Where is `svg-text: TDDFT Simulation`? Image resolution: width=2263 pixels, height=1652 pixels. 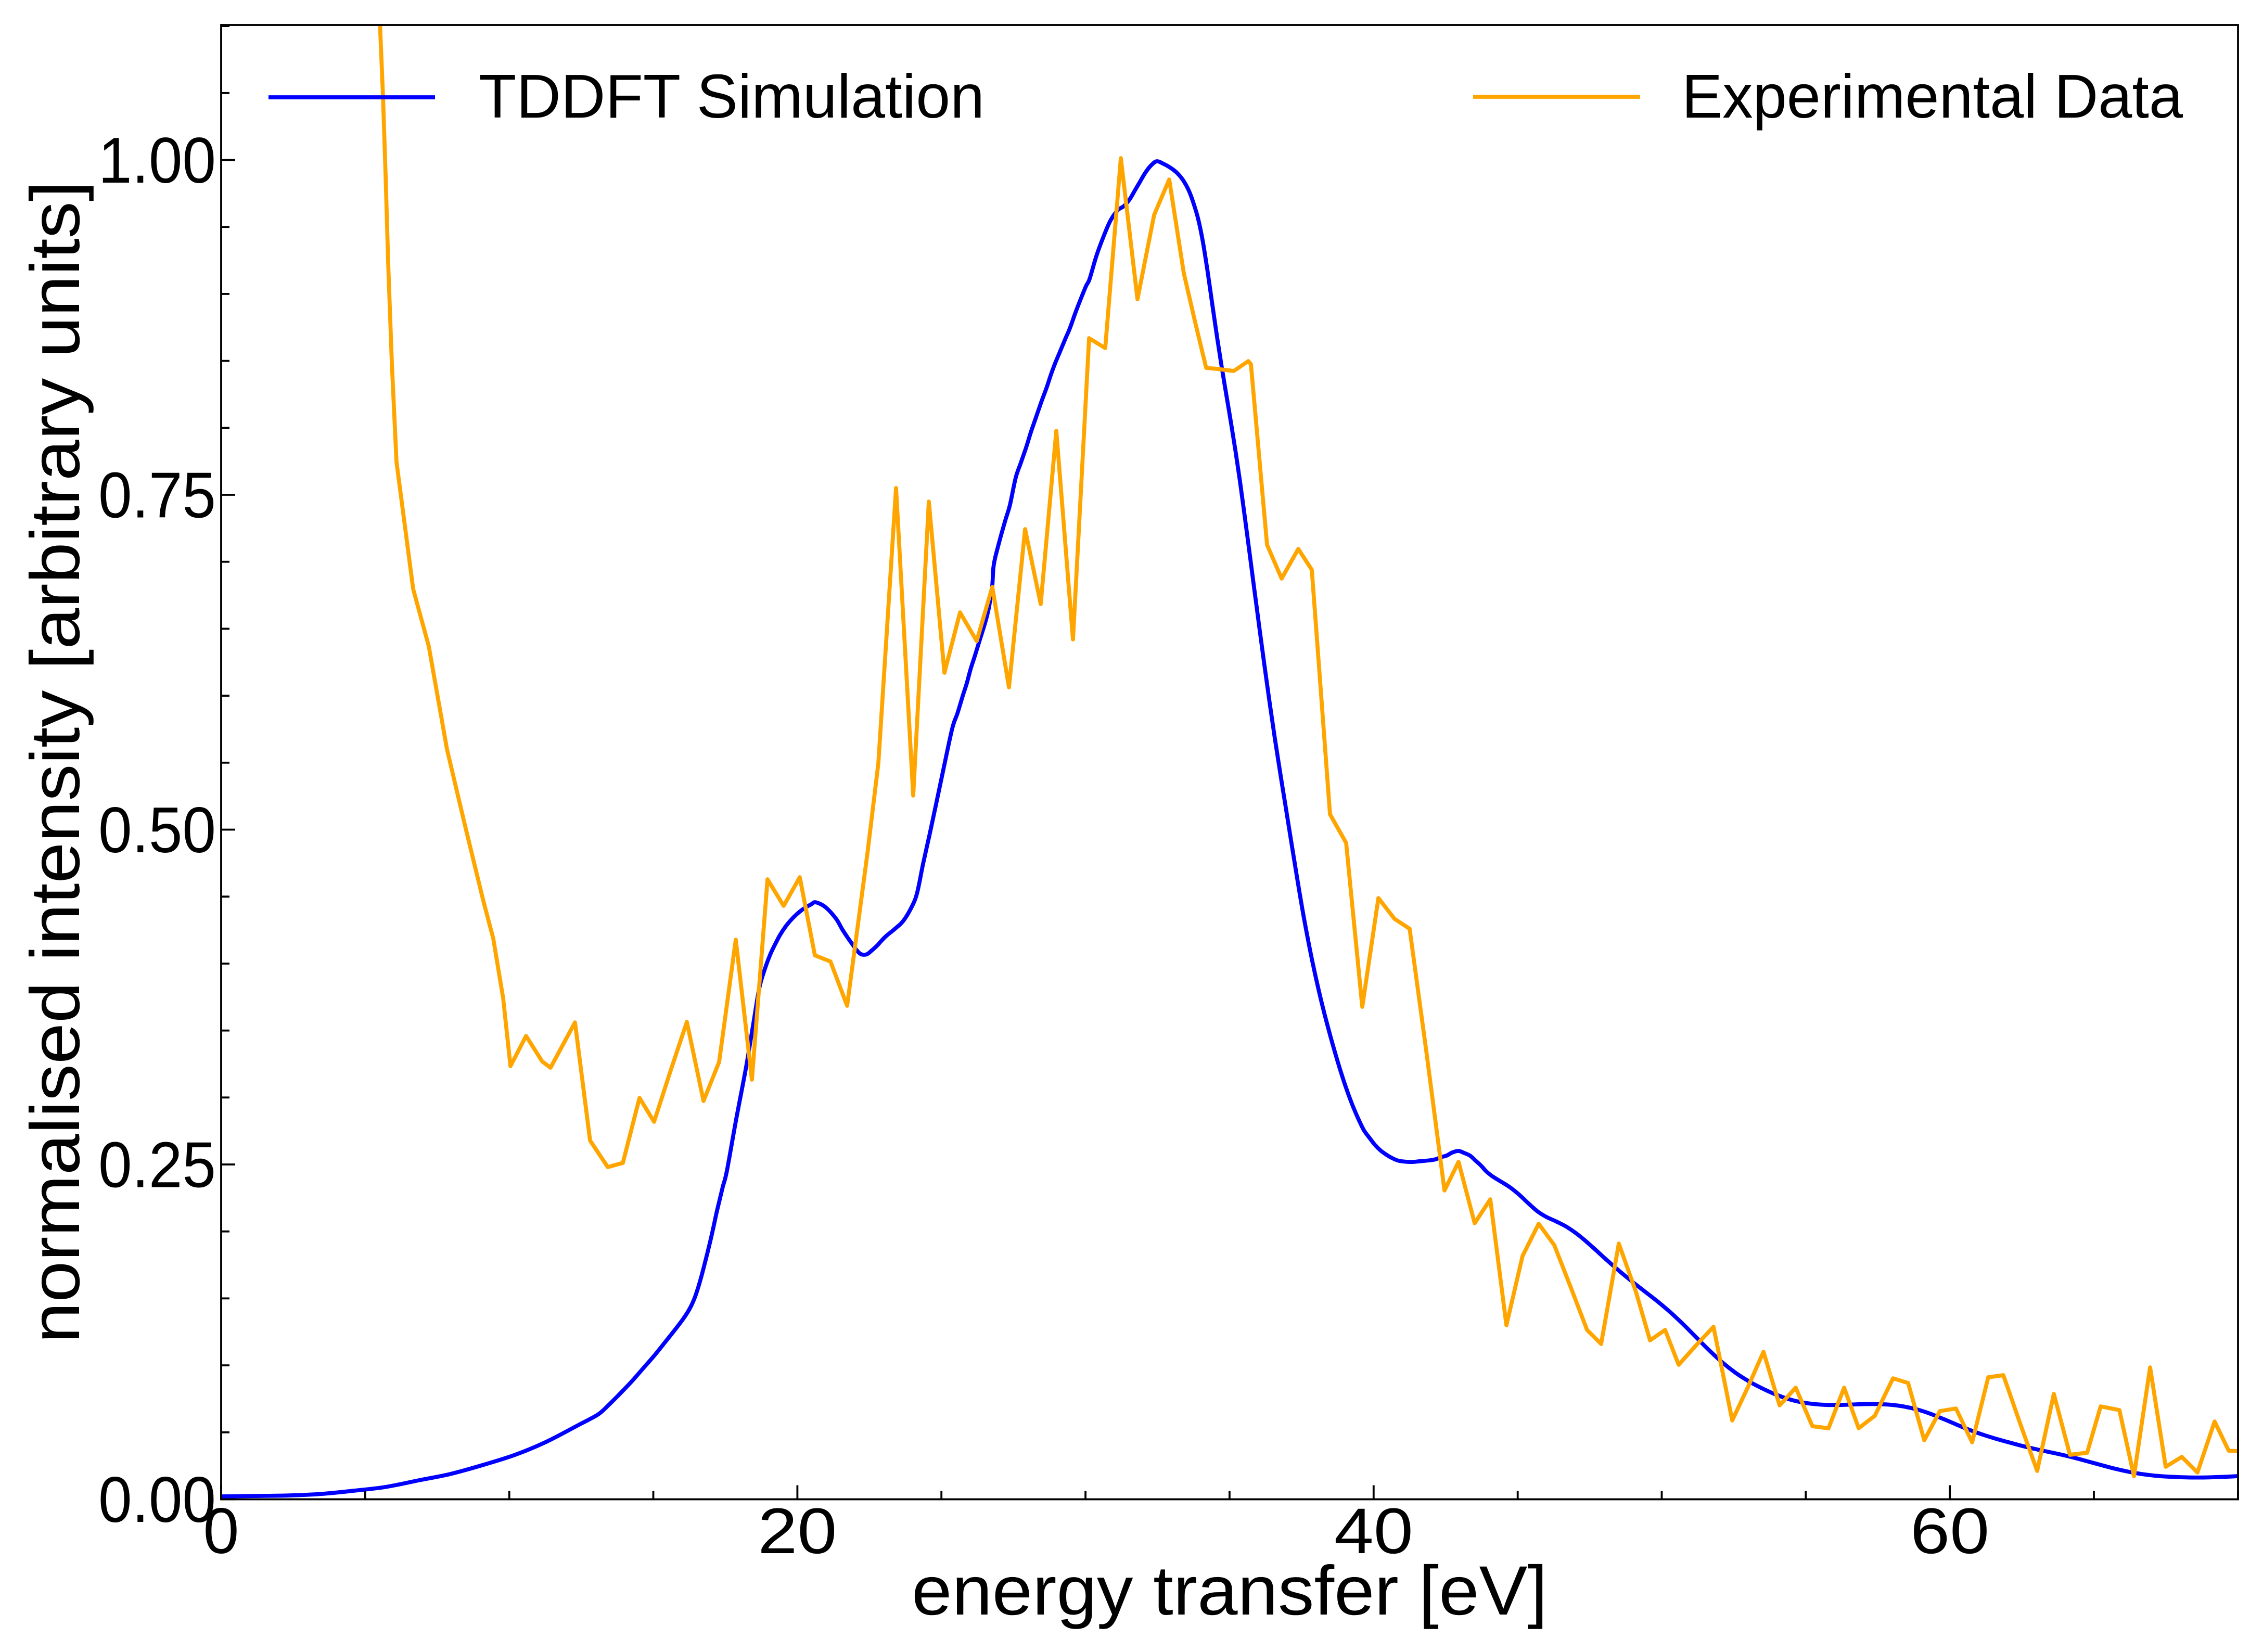
svg-text: TDDFT Simulation is located at coordinates (732, 96).